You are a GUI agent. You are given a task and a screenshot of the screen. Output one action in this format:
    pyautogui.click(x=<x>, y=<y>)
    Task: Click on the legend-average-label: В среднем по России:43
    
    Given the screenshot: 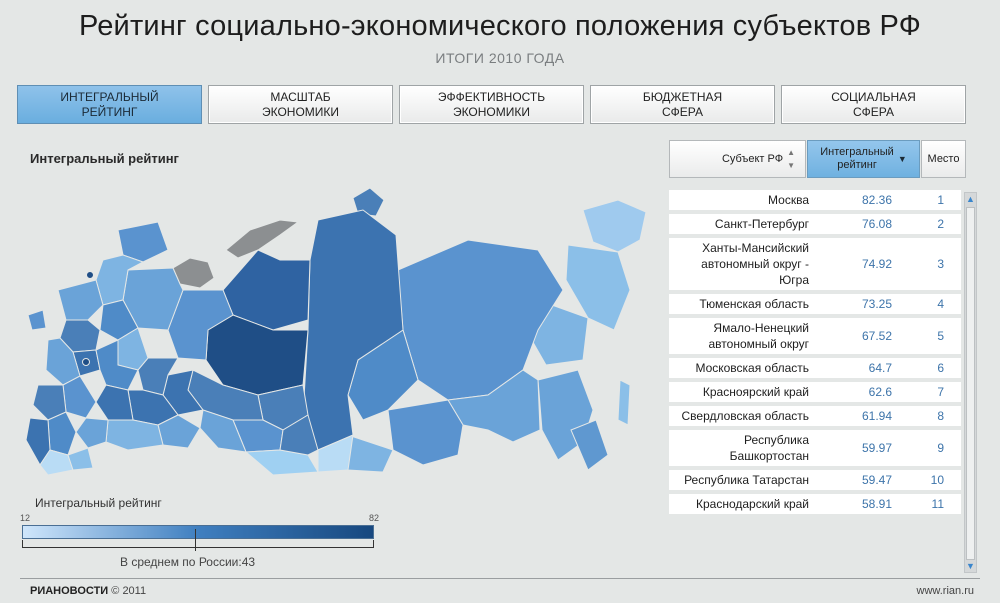 What is the action you would take?
    pyautogui.click(x=188, y=562)
    